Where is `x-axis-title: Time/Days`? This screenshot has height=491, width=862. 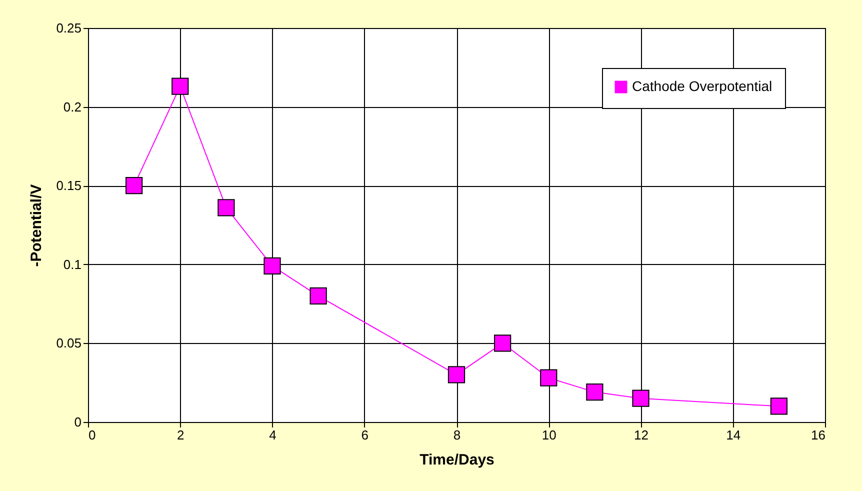
x-axis-title: Time/Days is located at coordinates (457, 460).